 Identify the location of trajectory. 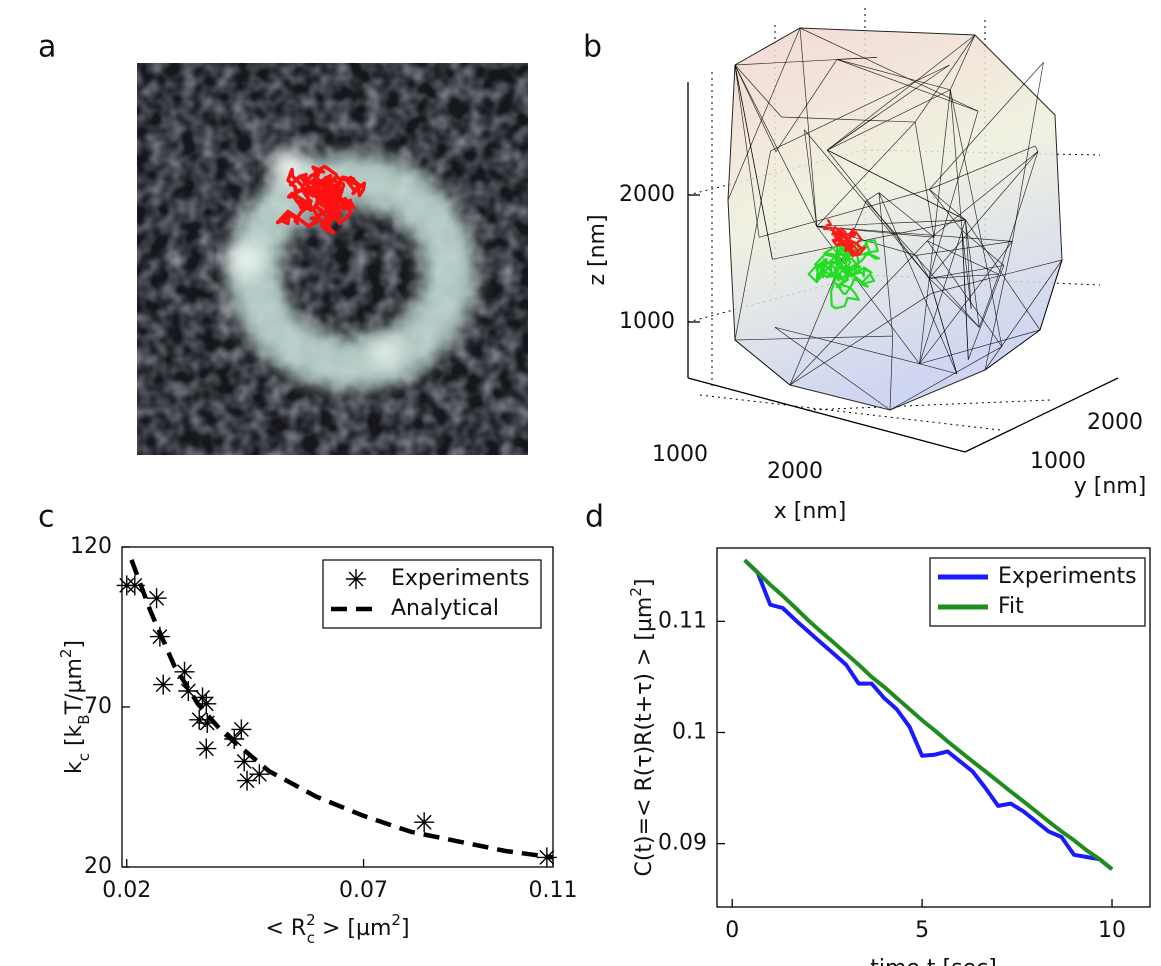
(321, 199).